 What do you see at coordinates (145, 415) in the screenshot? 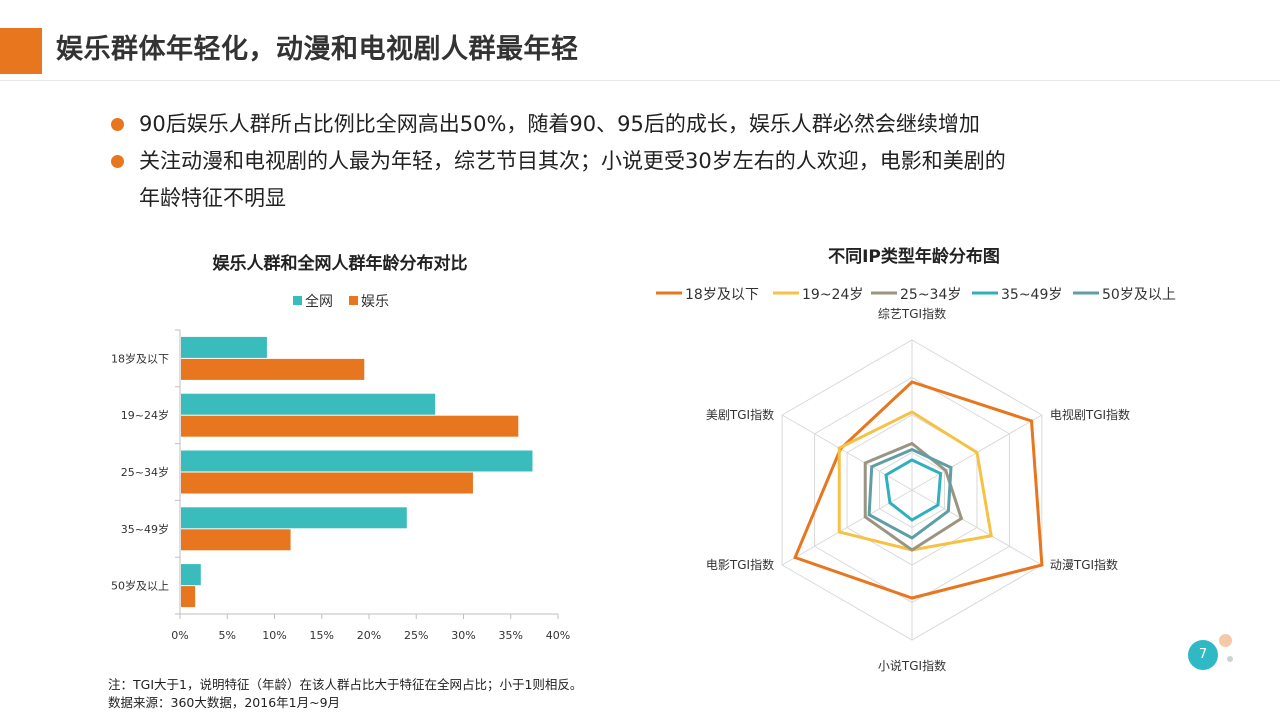
I see `category-label: 19~24岁` at bounding box center [145, 415].